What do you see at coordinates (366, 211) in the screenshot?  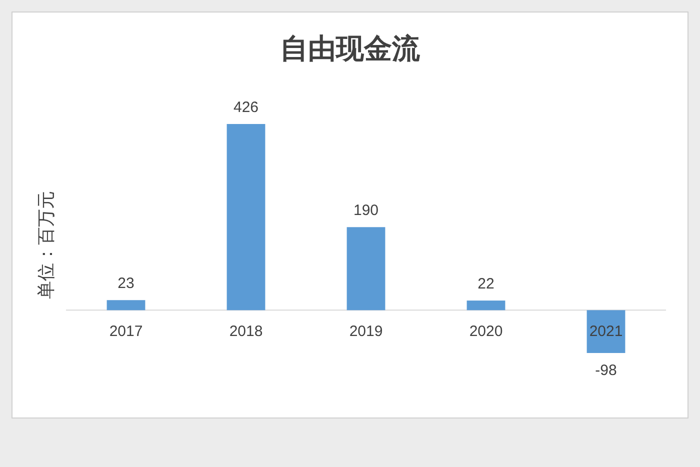 I see `data-label: 190` at bounding box center [366, 211].